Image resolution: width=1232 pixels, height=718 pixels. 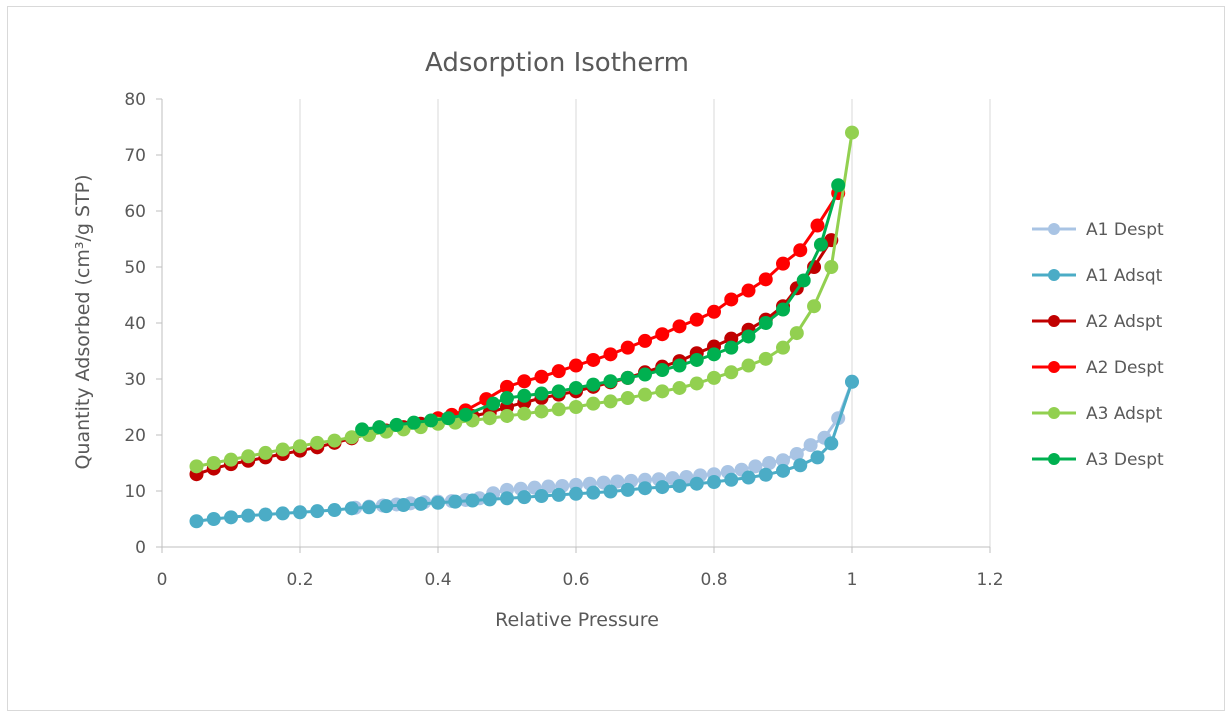 What do you see at coordinates (299, 580) in the screenshot?
I see `x-tick-label: 0.2` at bounding box center [299, 580].